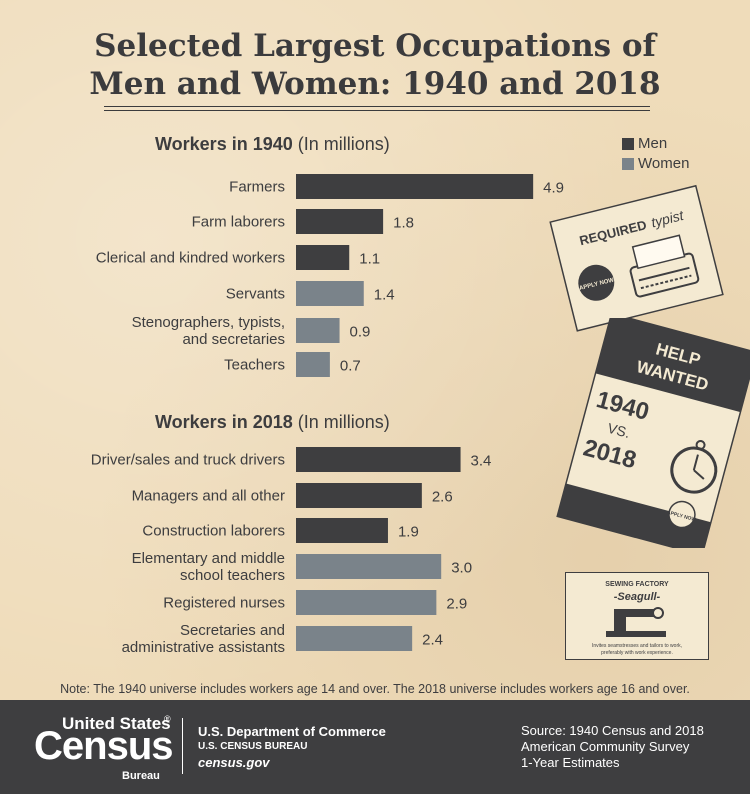 The height and width of the screenshot is (794, 750). What do you see at coordinates (254, 365) in the screenshot?
I see `category-label-0-5: Teachers` at bounding box center [254, 365].